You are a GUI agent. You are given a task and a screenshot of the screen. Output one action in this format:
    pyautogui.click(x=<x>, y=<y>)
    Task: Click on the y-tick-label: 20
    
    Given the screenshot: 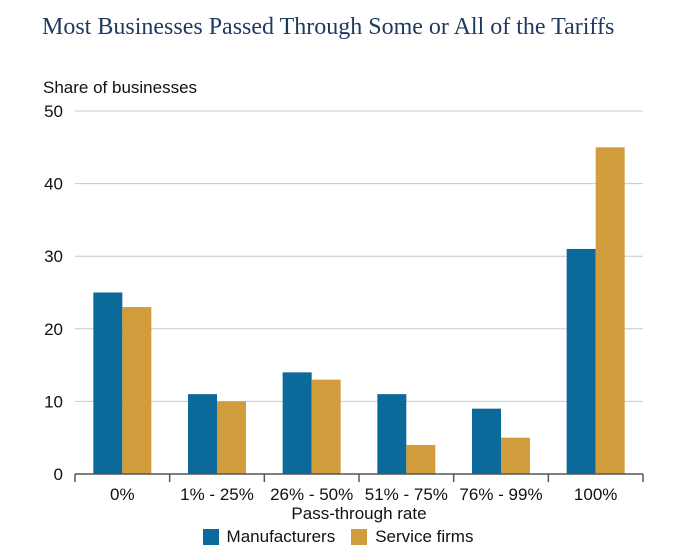 What is the action you would take?
    pyautogui.click(x=53, y=329)
    